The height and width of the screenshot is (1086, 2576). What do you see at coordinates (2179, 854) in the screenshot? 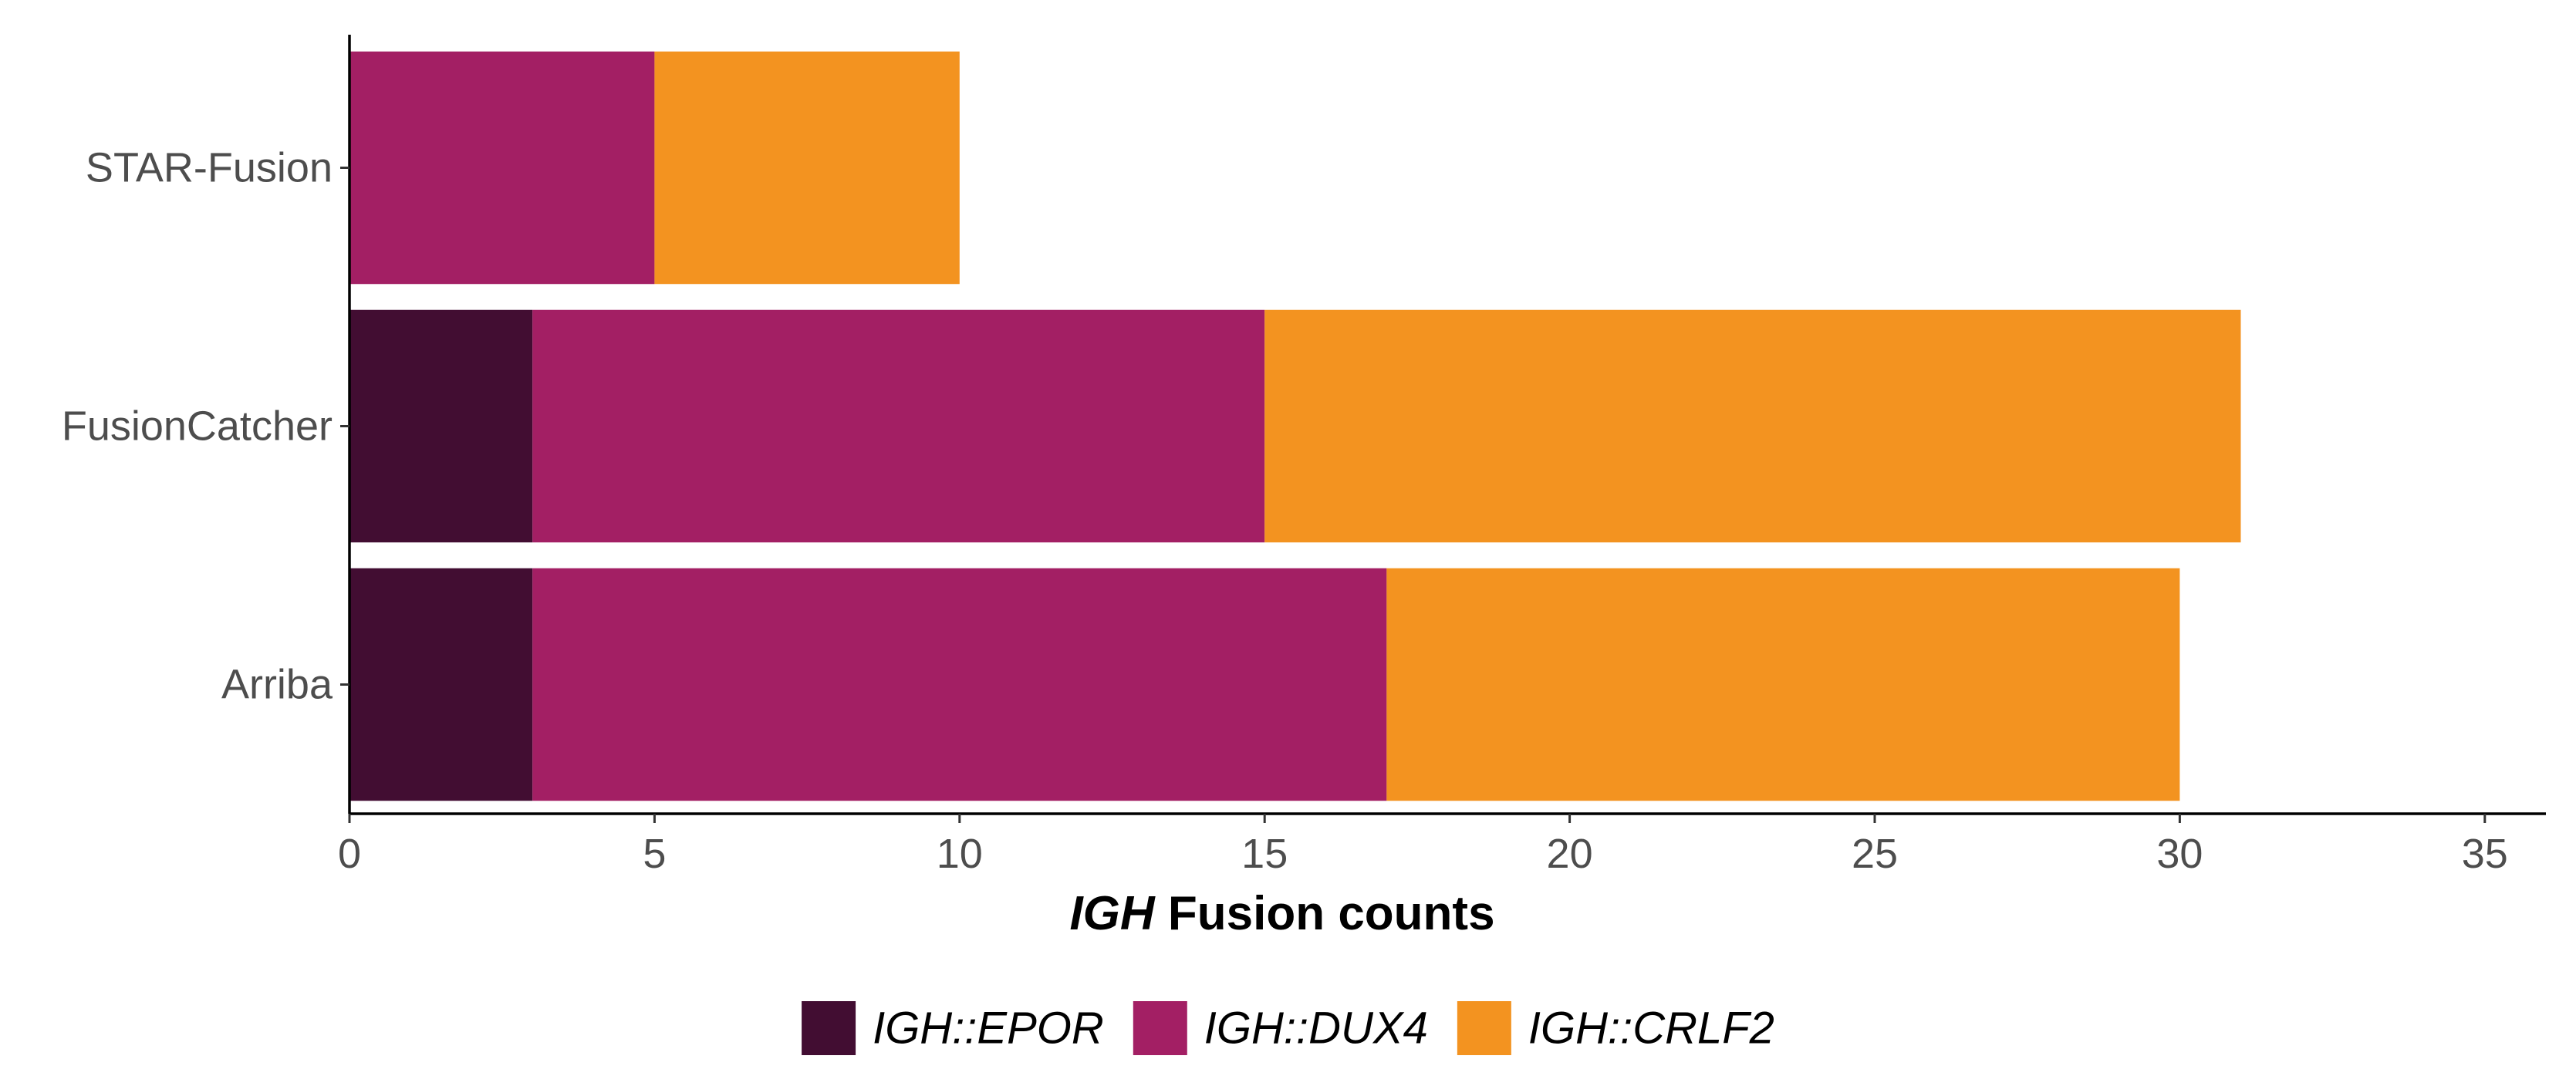
I see `x-tick-label-30: 30` at bounding box center [2179, 854].